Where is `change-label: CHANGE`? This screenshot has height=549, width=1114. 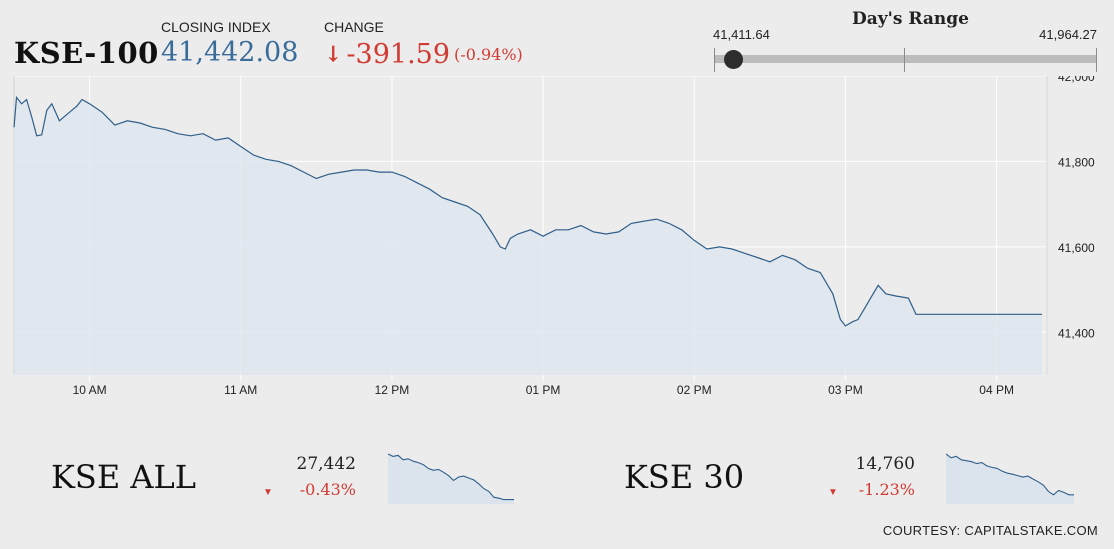
change-label: CHANGE is located at coordinates (354, 27).